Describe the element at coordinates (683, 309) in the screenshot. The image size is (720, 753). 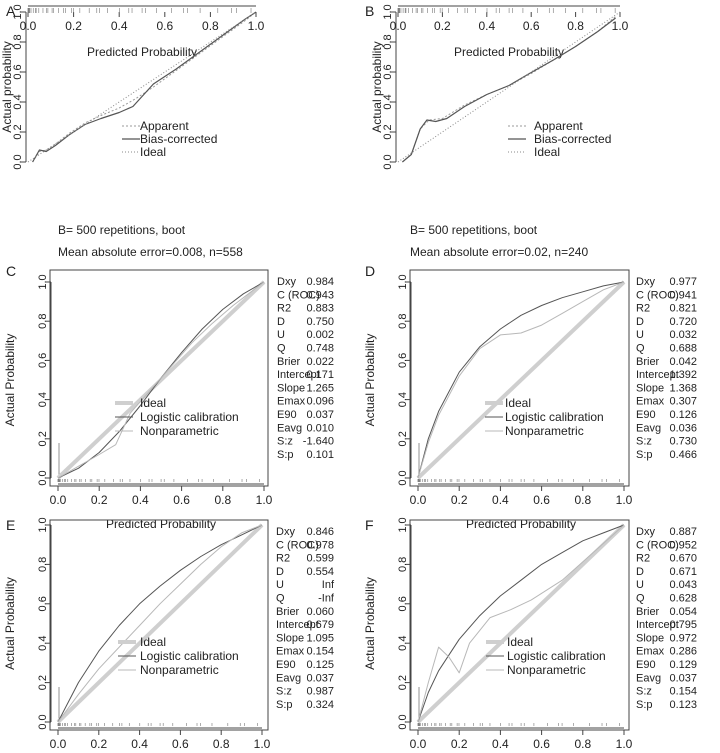
I see `stat-value: 0.821` at that location.